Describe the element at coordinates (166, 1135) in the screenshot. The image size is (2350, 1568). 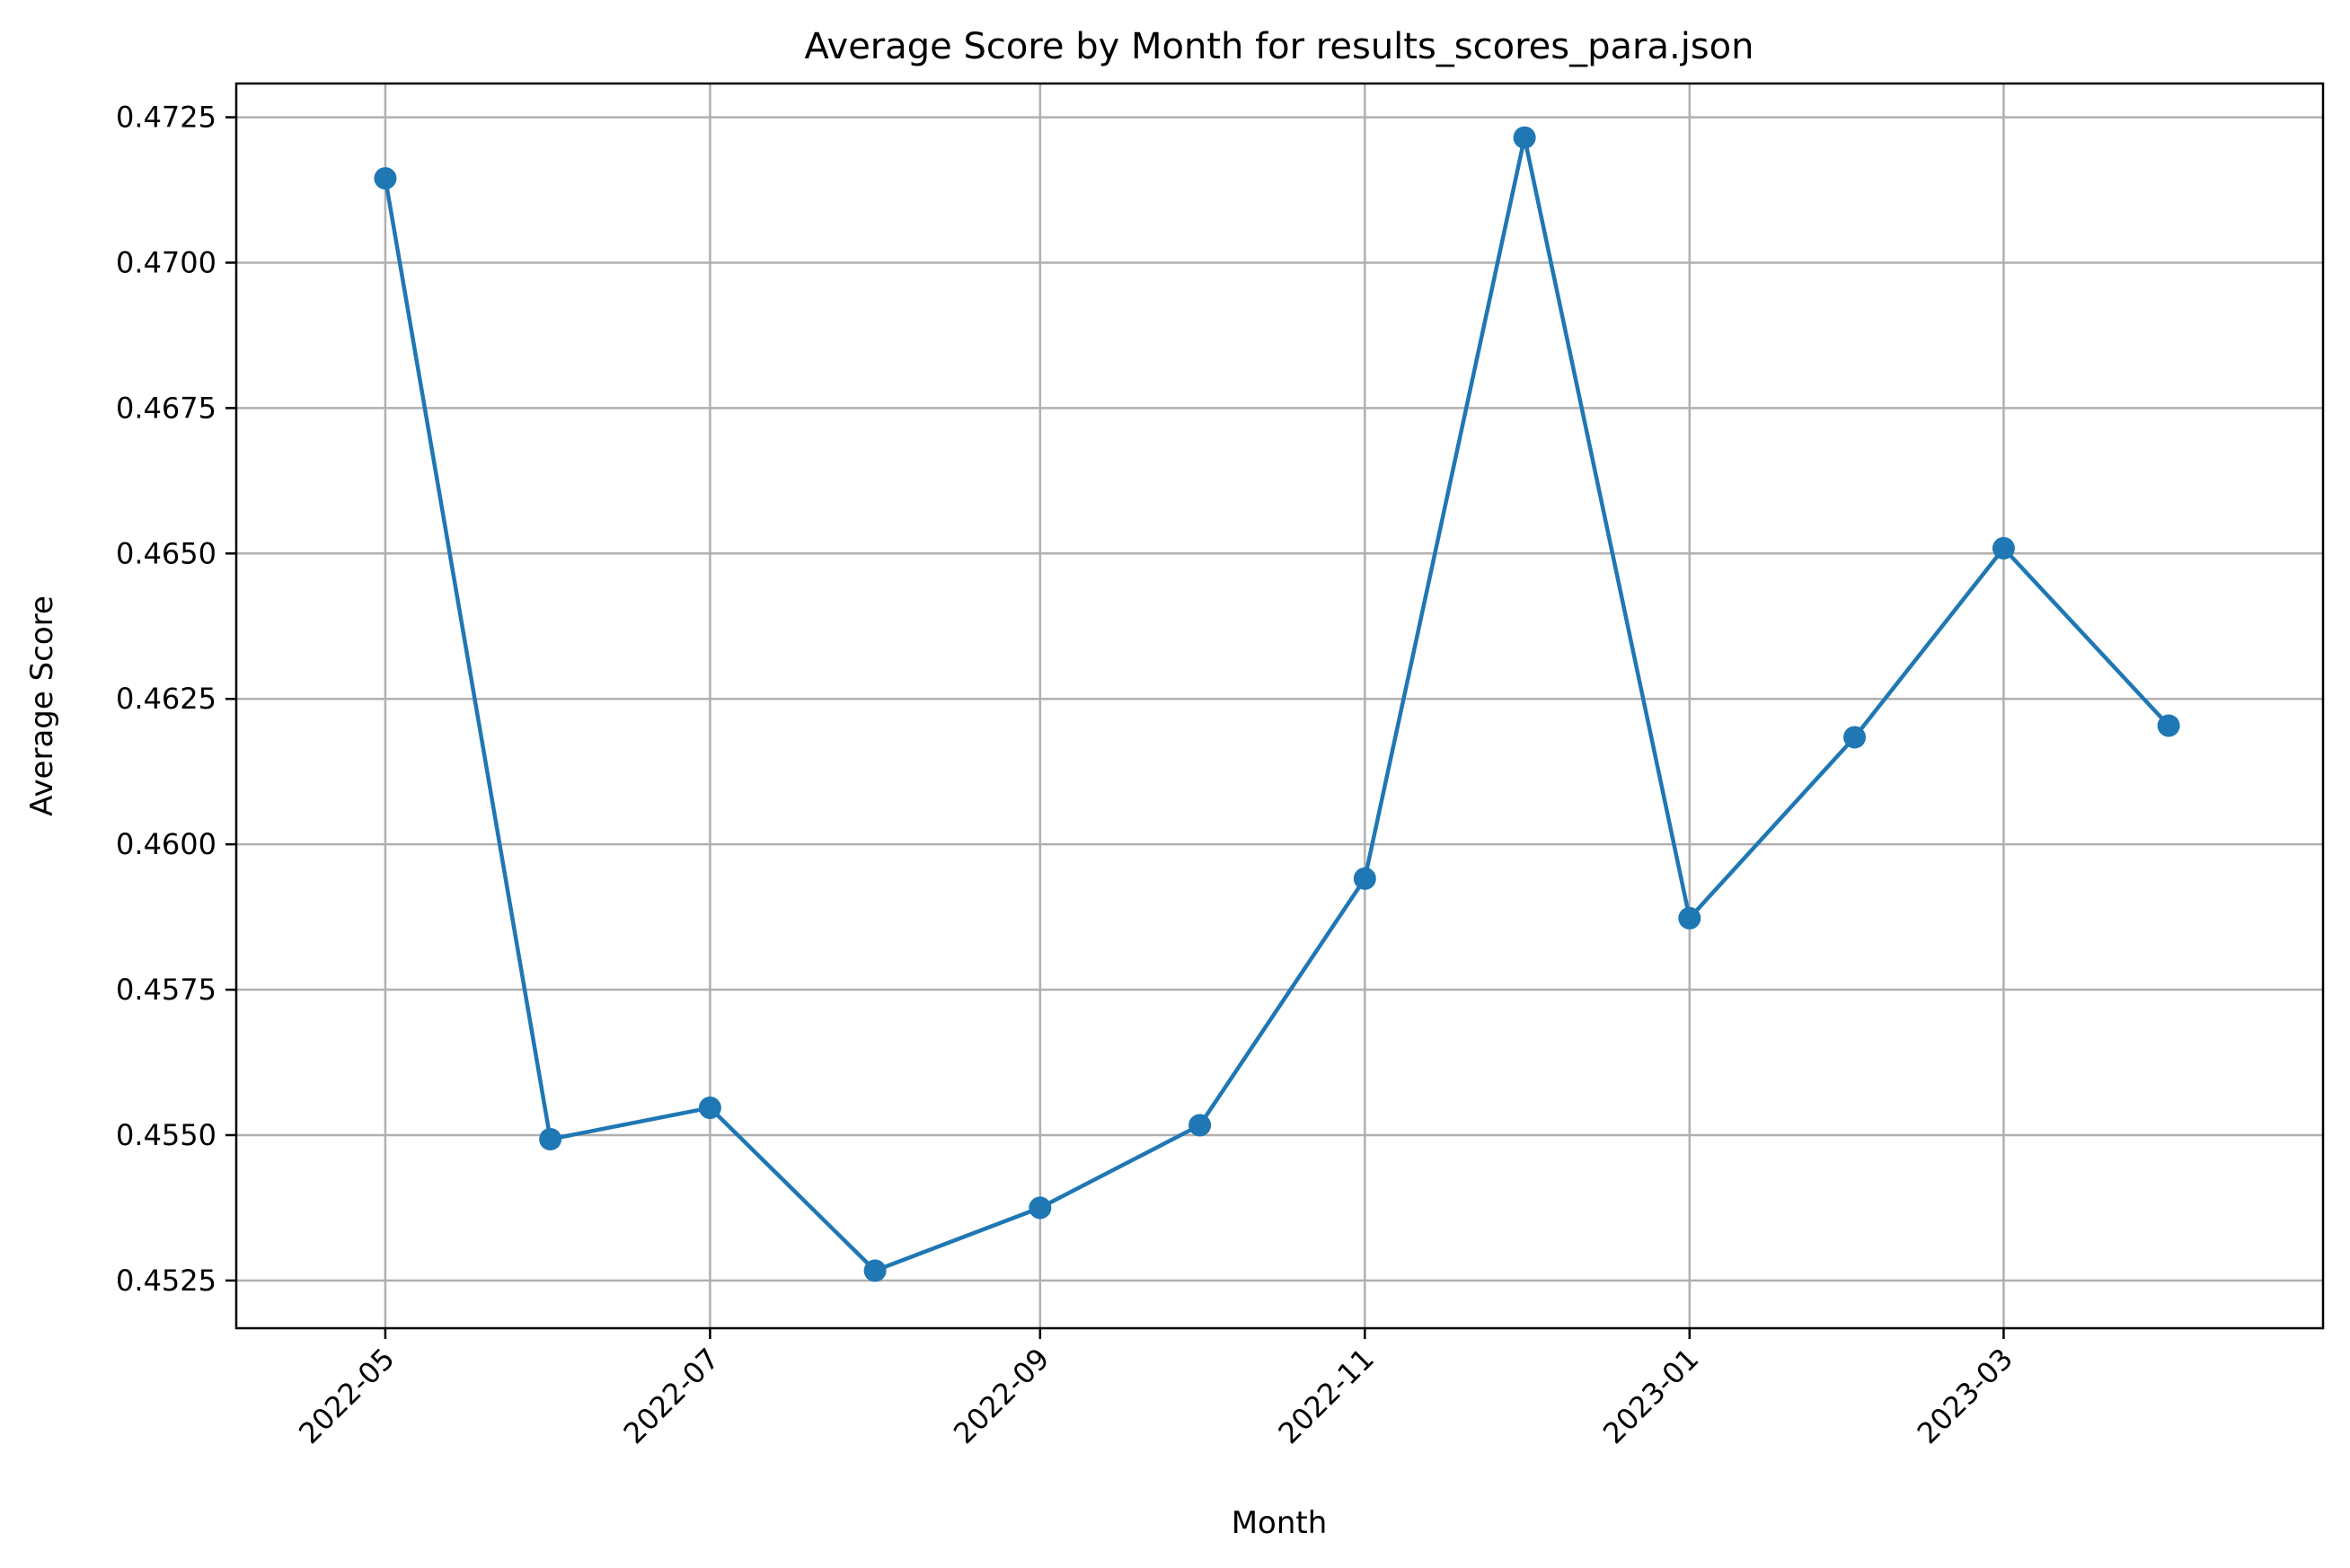
I see `y-tick-label: 0.4550` at that location.